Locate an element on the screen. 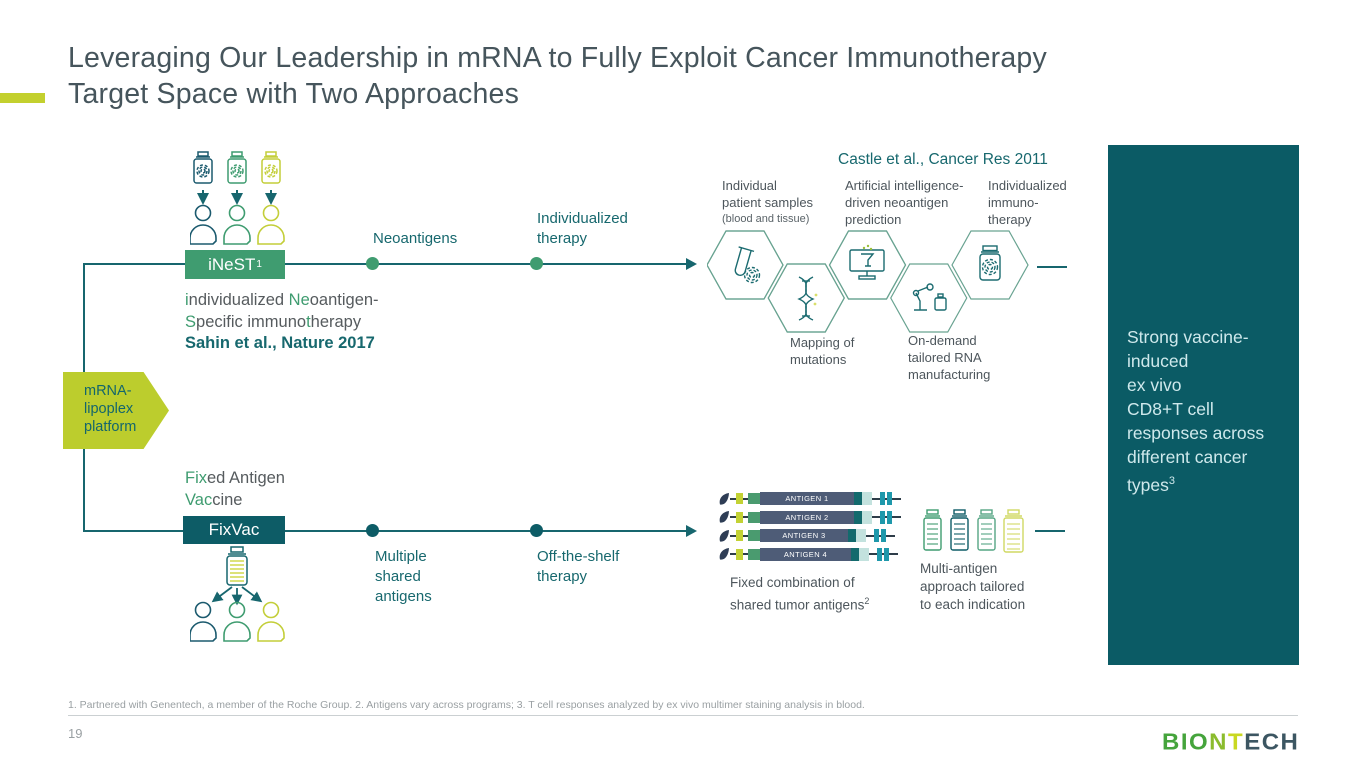  fixvac-flow-arrowhead is located at coordinates (691, 531).